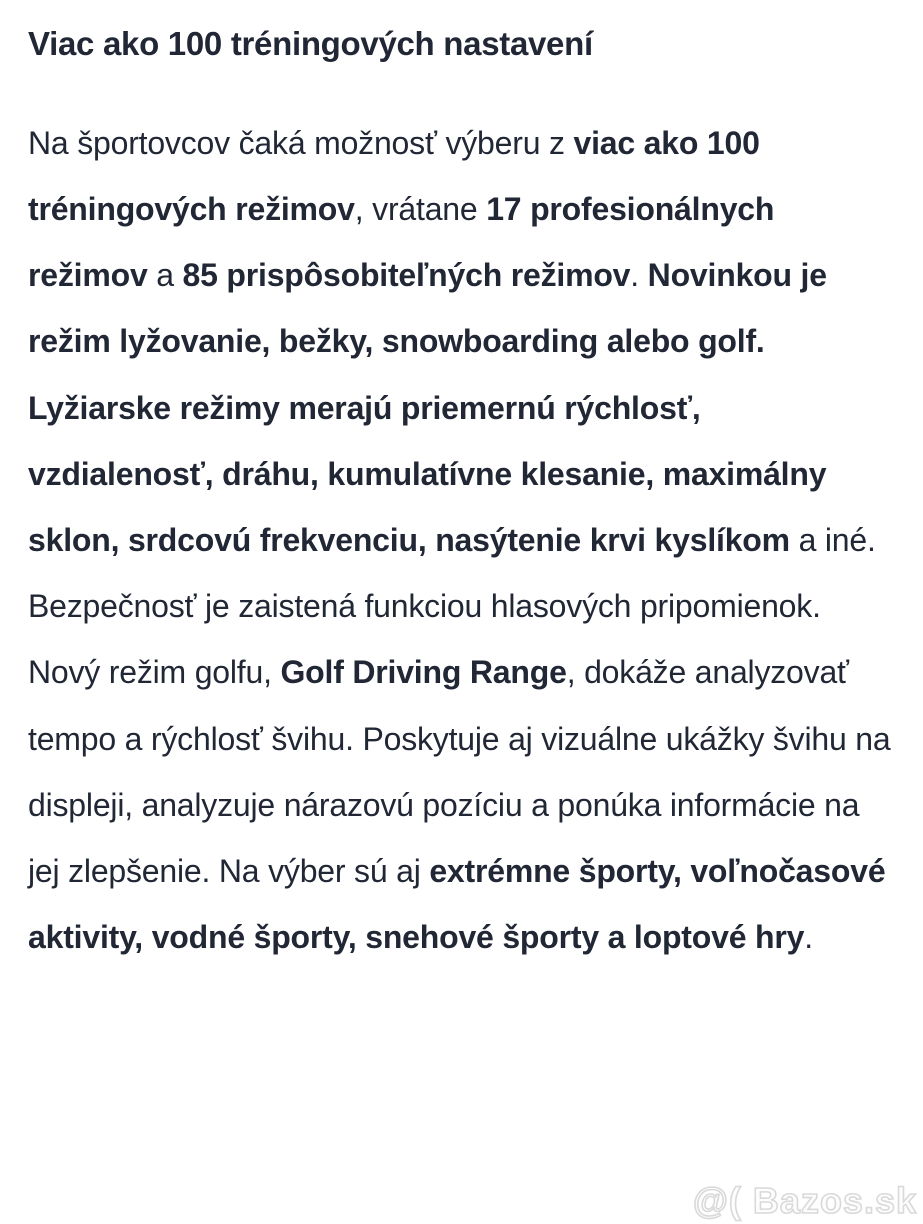  What do you see at coordinates (394, 175) in the screenshot?
I see `text-segment-bold: viac ako 100 tréningových režimov` at bounding box center [394, 175].